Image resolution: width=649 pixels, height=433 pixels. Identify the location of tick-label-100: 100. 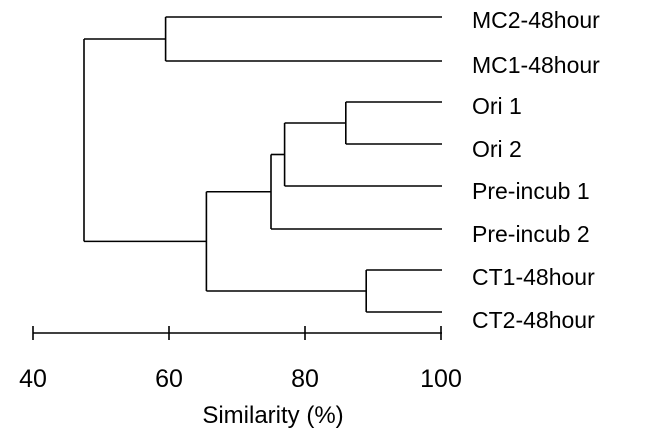
(441, 379).